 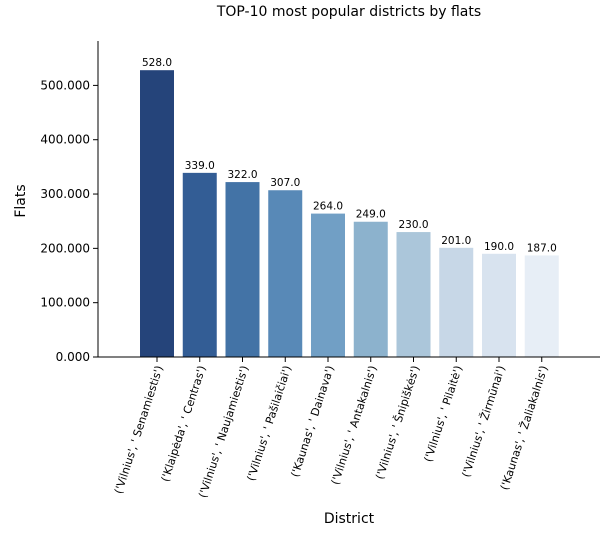 What do you see at coordinates (223, 432) in the screenshot?
I see `x-tick-label: ('Vilnius', ' Naujamiestis')` at bounding box center [223, 432].